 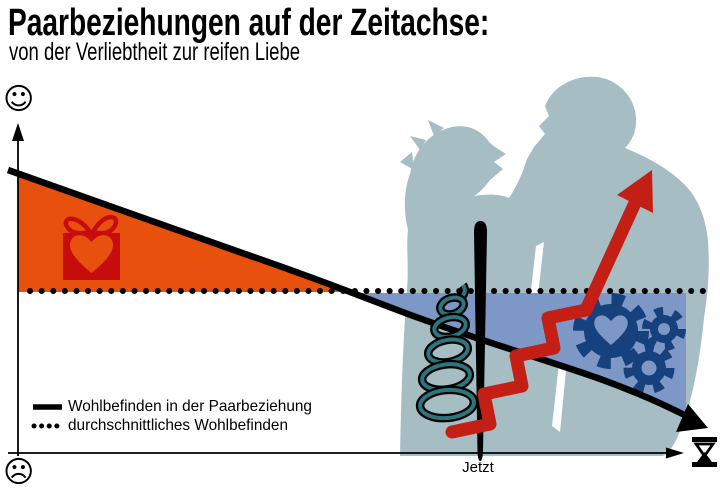 What do you see at coordinates (249, 23) in the screenshot?
I see `page-title: Paarbeziehungen auf der Zeitachse:` at bounding box center [249, 23].